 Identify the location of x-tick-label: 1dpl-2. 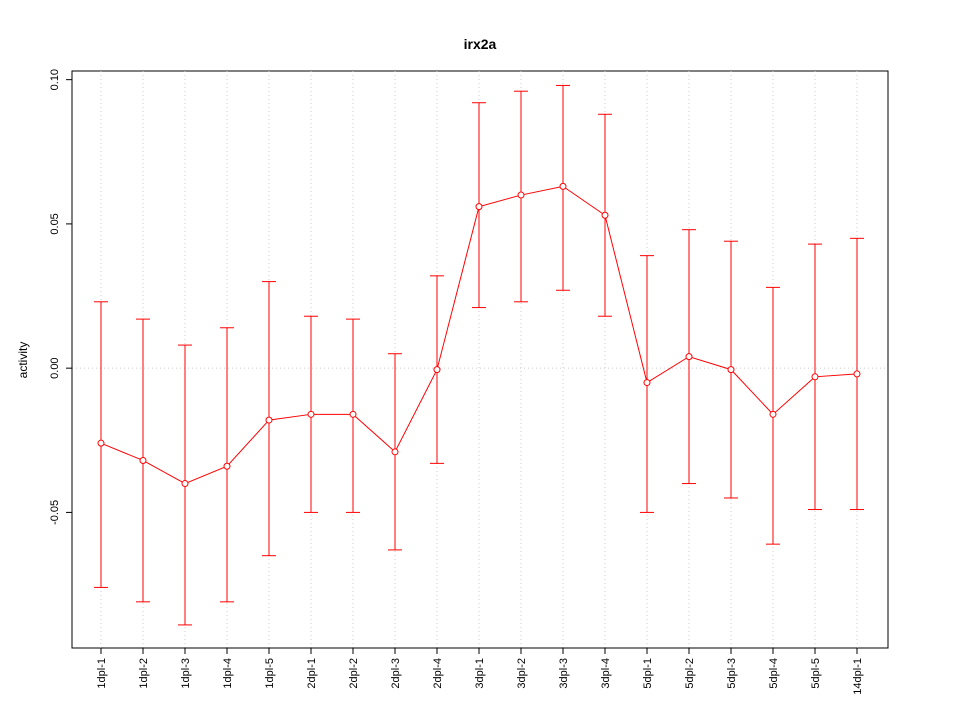
(144, 673).